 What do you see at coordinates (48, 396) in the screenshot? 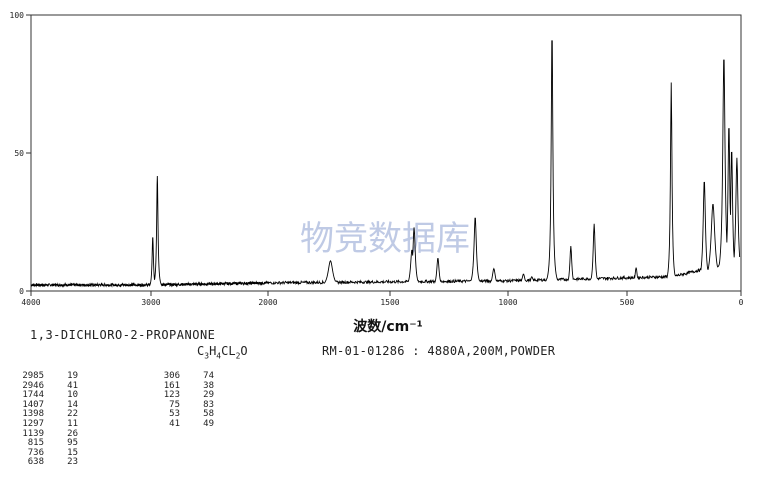
I see `peak-table-row: 1744 10` at bounding box center [48, 396].